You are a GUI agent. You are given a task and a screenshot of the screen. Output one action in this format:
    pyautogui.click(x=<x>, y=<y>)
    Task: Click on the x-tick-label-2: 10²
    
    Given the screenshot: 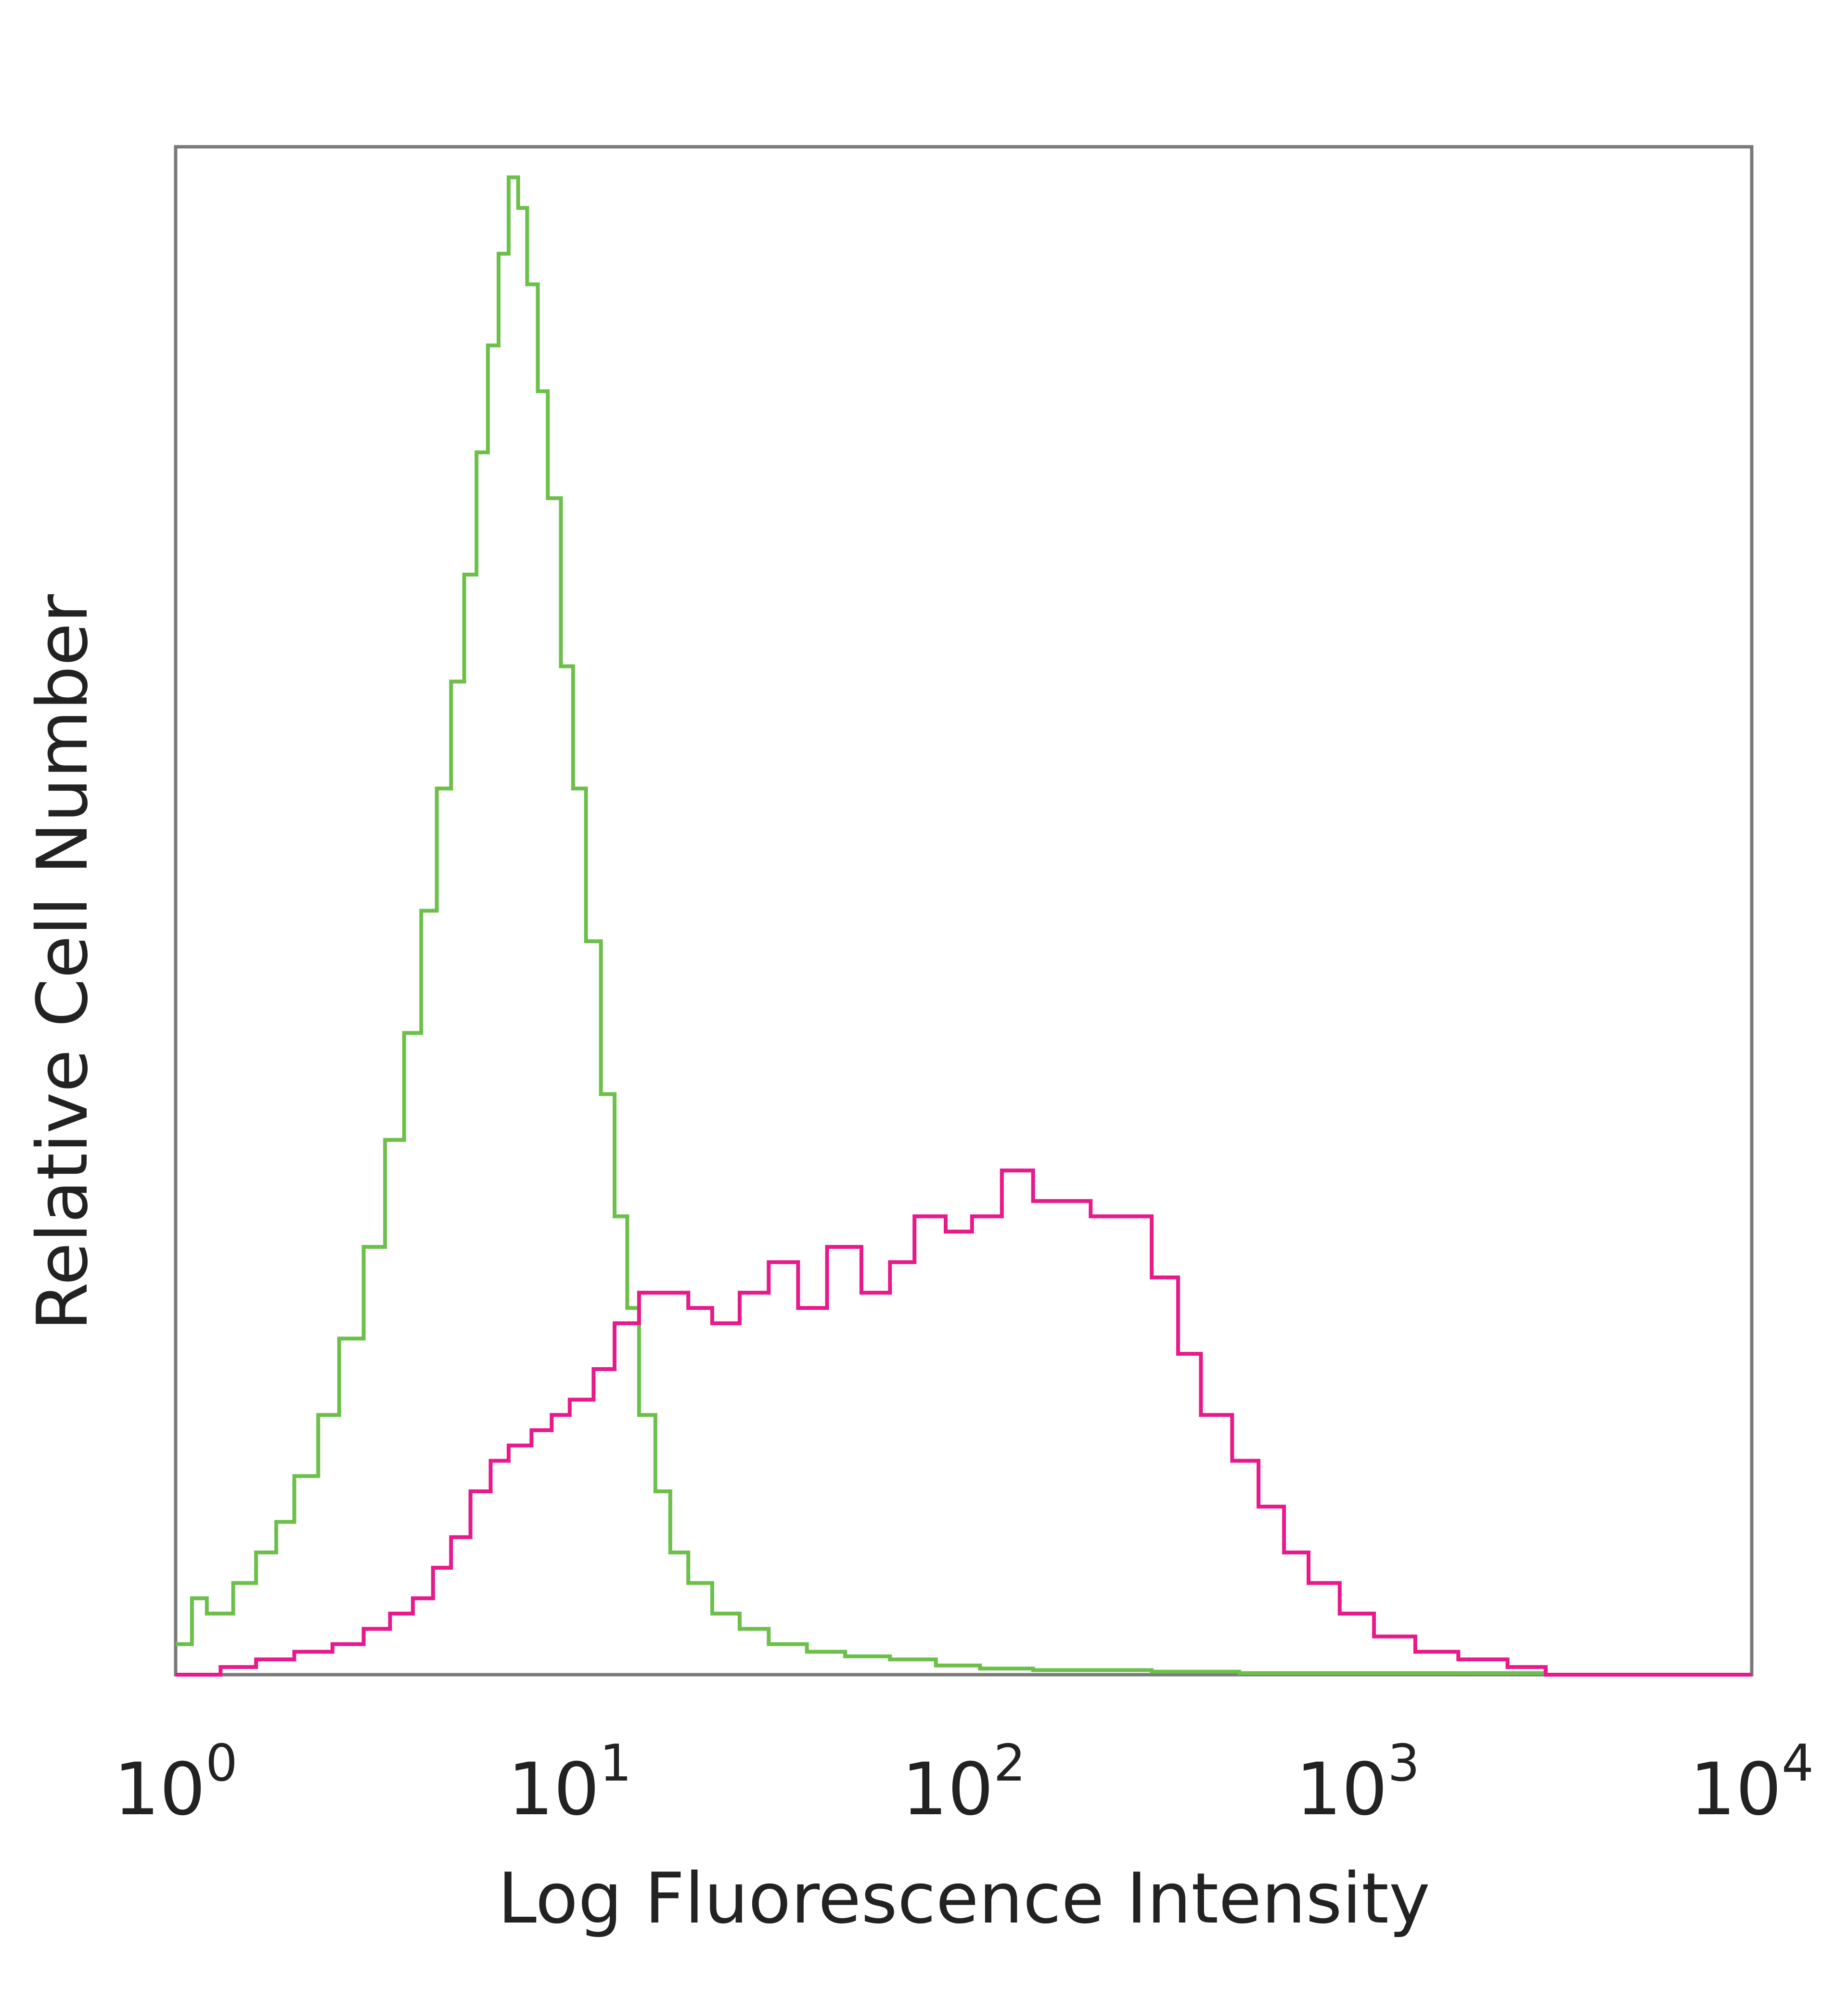 What is the action you would take?
    pyautogui.click(x=964, y=1783)
    